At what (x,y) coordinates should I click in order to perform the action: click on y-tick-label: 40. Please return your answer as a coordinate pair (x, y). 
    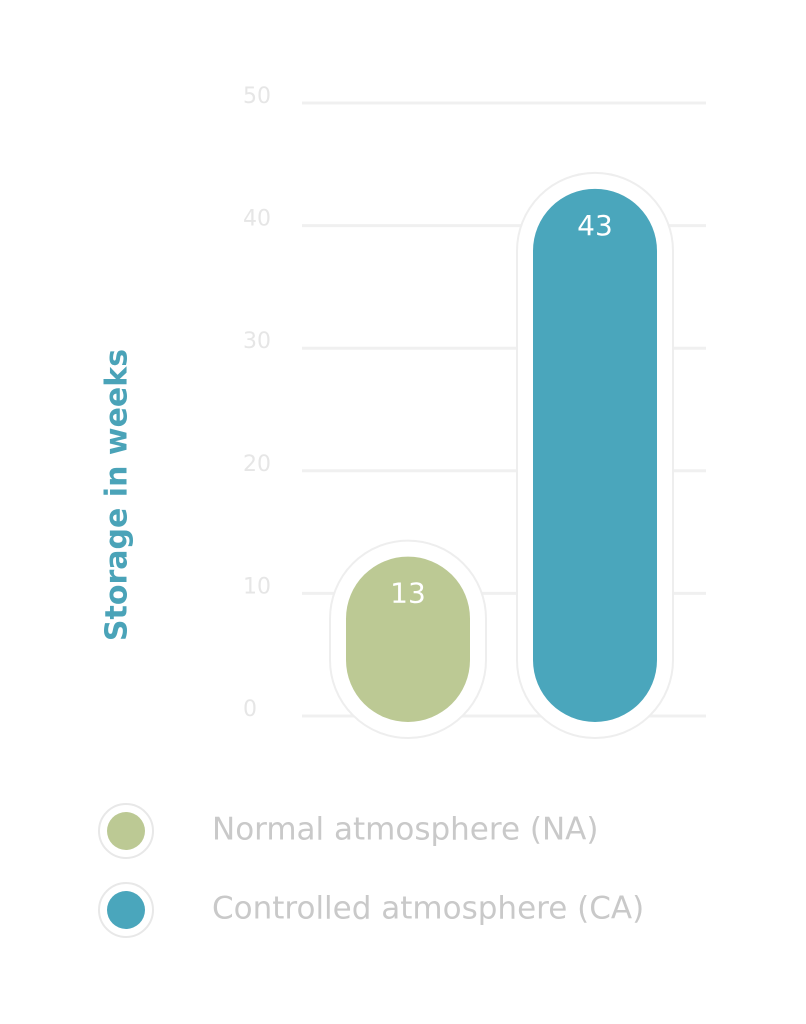
    Looking at the image, I should click on (257, 219).